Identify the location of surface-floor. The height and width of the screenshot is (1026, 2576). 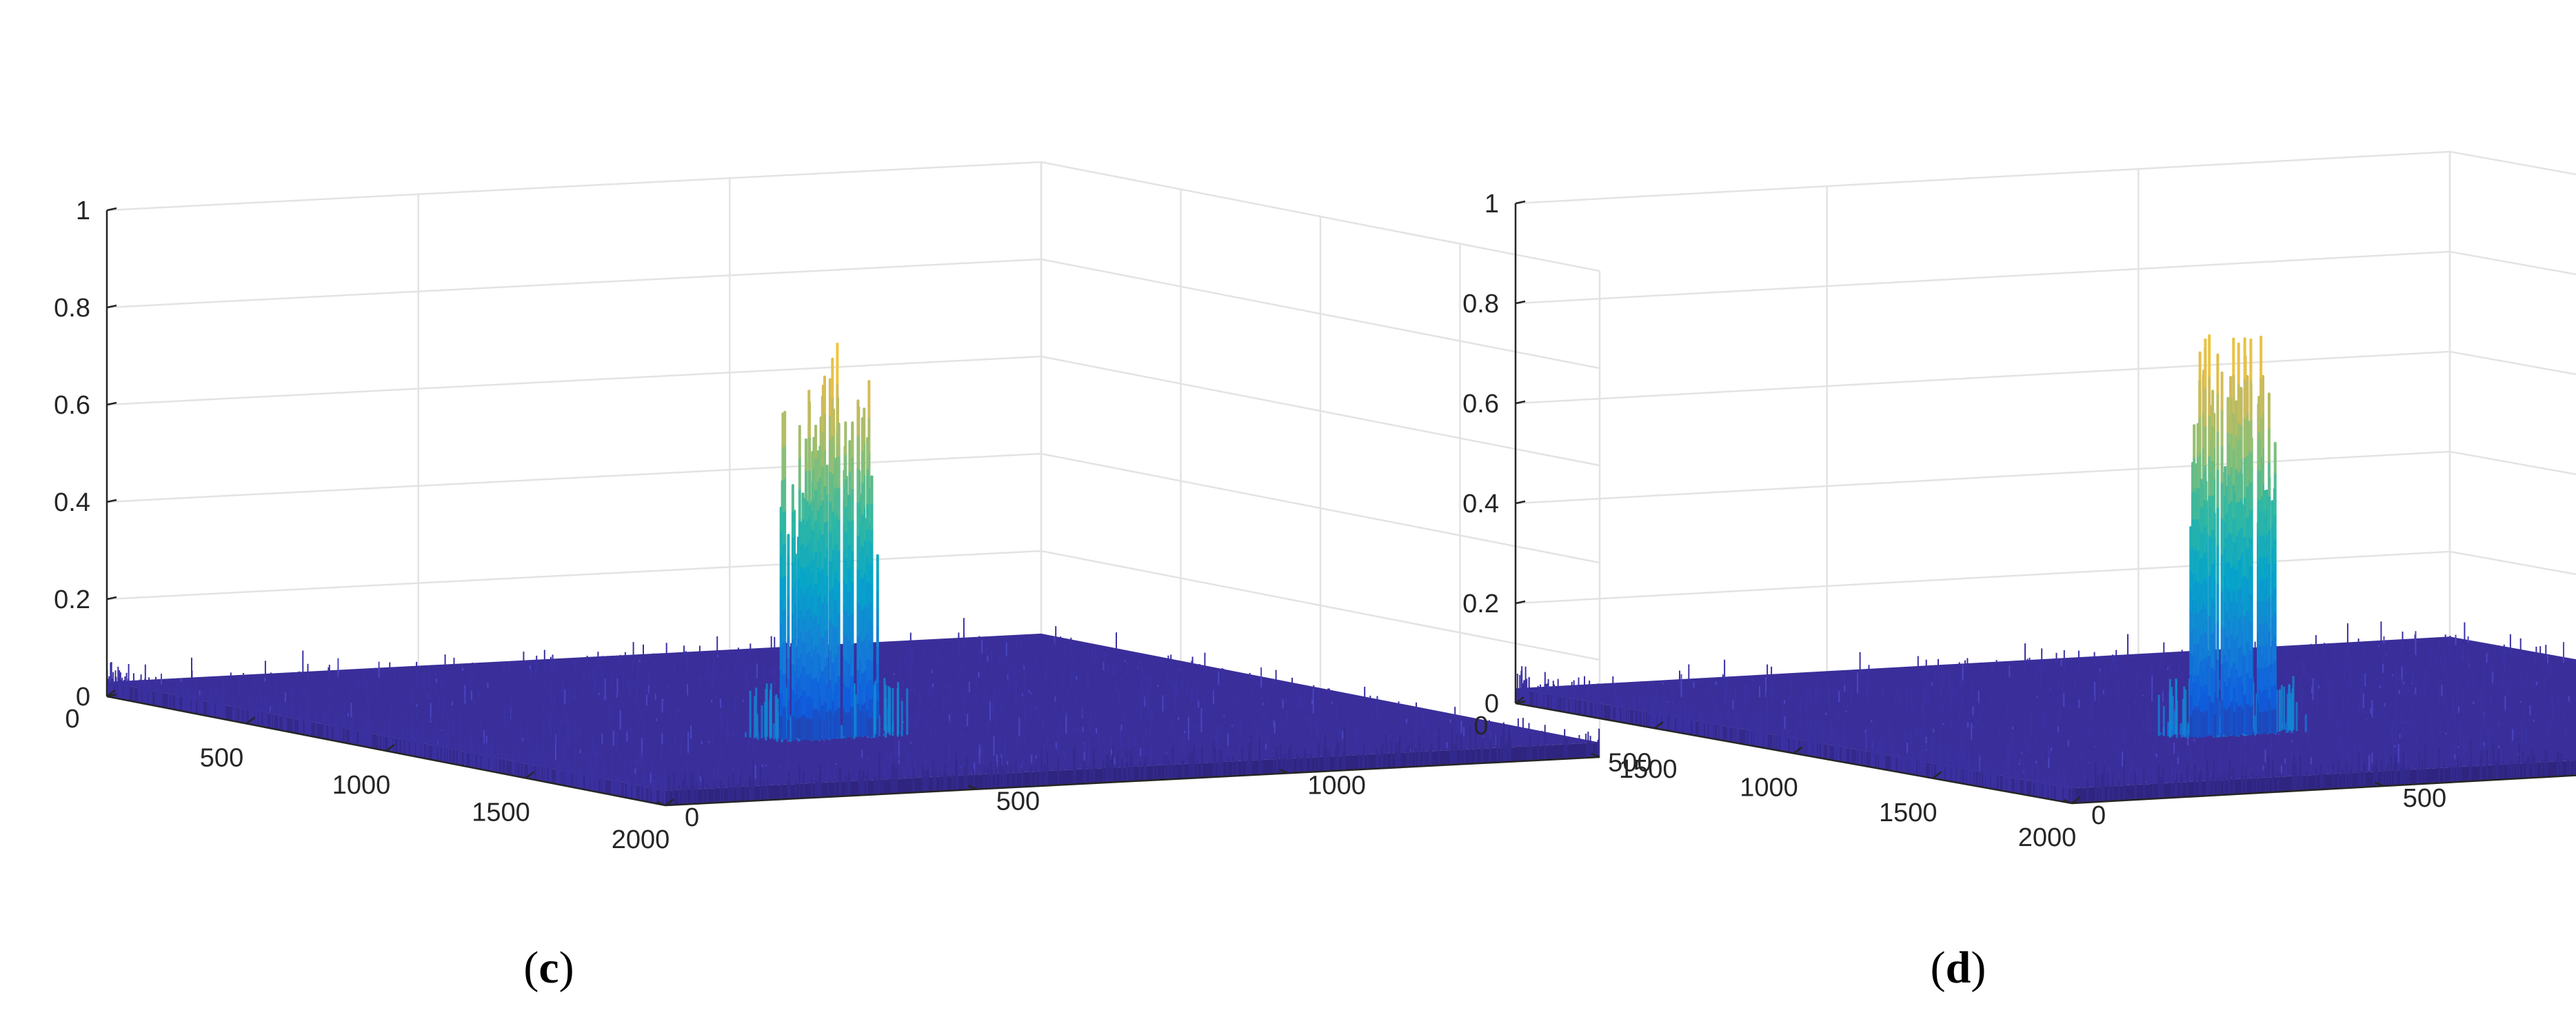
(2046, 712).